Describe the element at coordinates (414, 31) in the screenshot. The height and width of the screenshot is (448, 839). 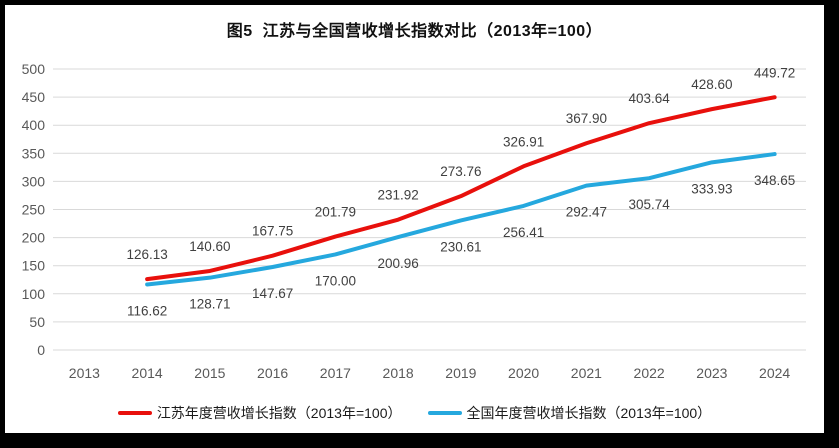
I see `chart-title: 图5 江苏与全国营收增长指数对比（2013年=100）` at that location.